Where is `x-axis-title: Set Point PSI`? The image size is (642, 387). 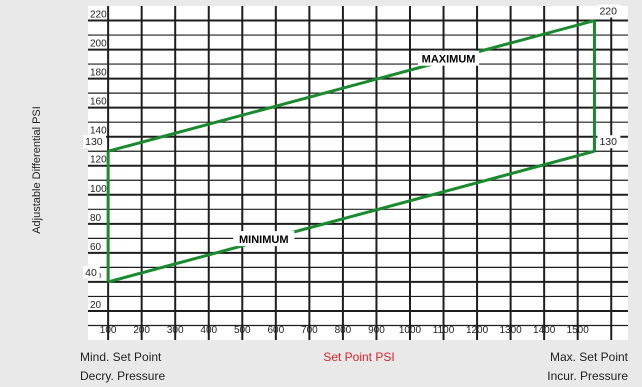
x-axis-title: Set Point PSI is located at coordinates (358, 357).